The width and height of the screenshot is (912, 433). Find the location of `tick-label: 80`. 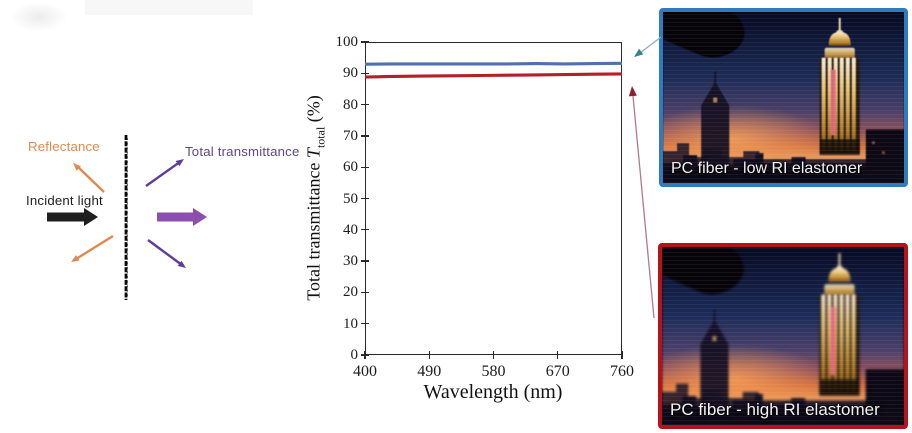

tick-label: 80 is located at coordinates (350, 104).